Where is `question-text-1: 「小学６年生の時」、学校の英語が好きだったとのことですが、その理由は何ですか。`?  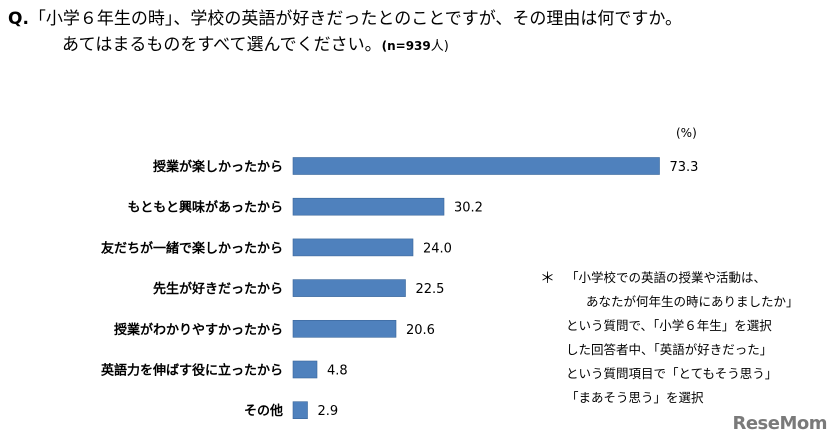 question-text-1: 「小学６年生の時」、学校の英語が好きだったとのことですが、その理由は何ですか。 is located at coordinates (355, 19).